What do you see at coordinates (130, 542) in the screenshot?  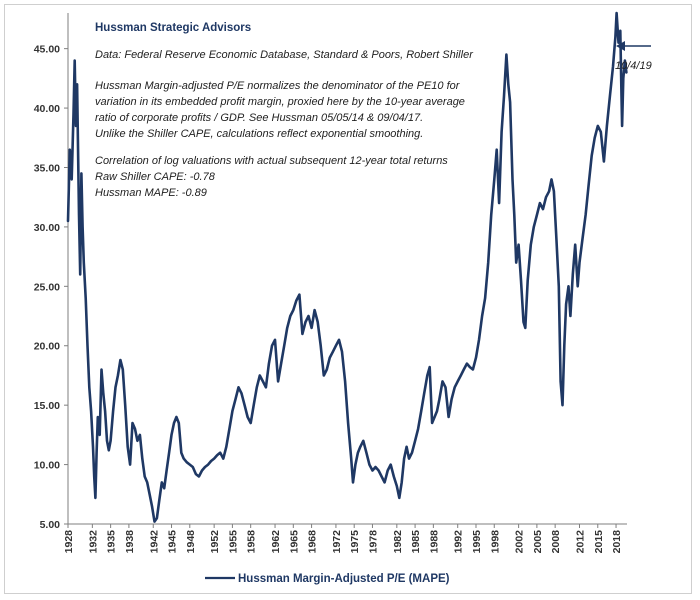 I see `x-tick-label: 1938` at bounding box center [130, 542].